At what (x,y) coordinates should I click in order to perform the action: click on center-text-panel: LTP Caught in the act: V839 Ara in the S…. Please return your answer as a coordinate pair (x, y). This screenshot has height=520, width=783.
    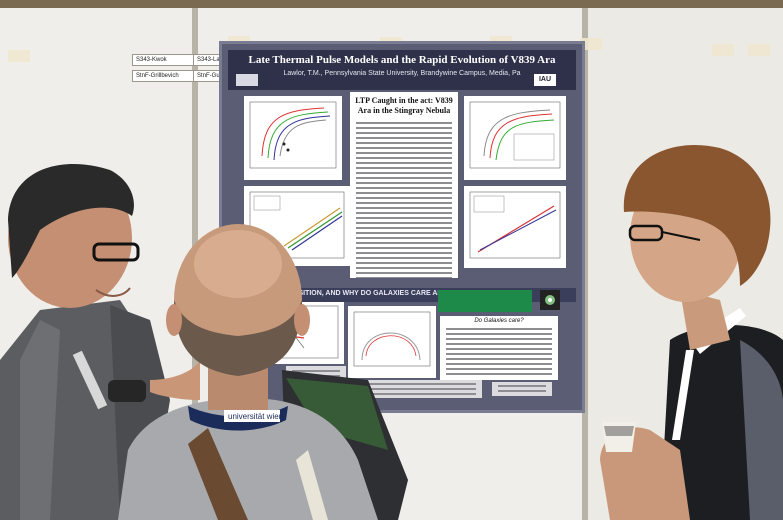
    Looking at the image, I should click on (404, 185).